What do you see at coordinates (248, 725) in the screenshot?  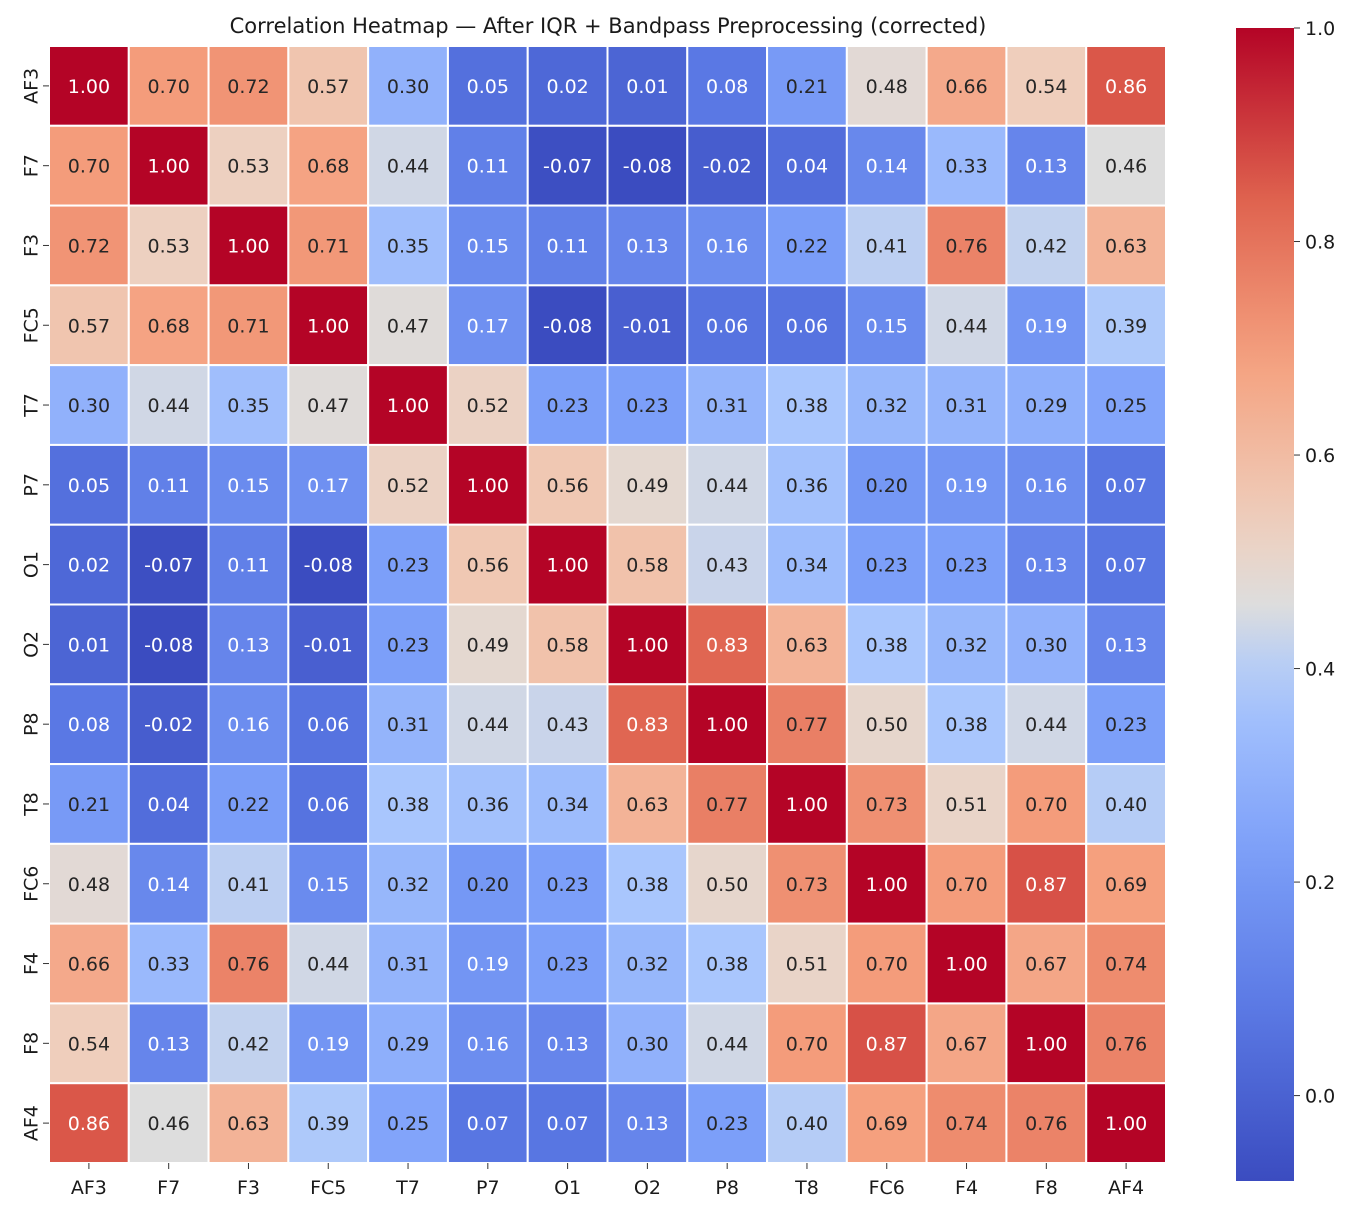 I see `cell-value-label: 0.16` at bounding box center [248, 725].